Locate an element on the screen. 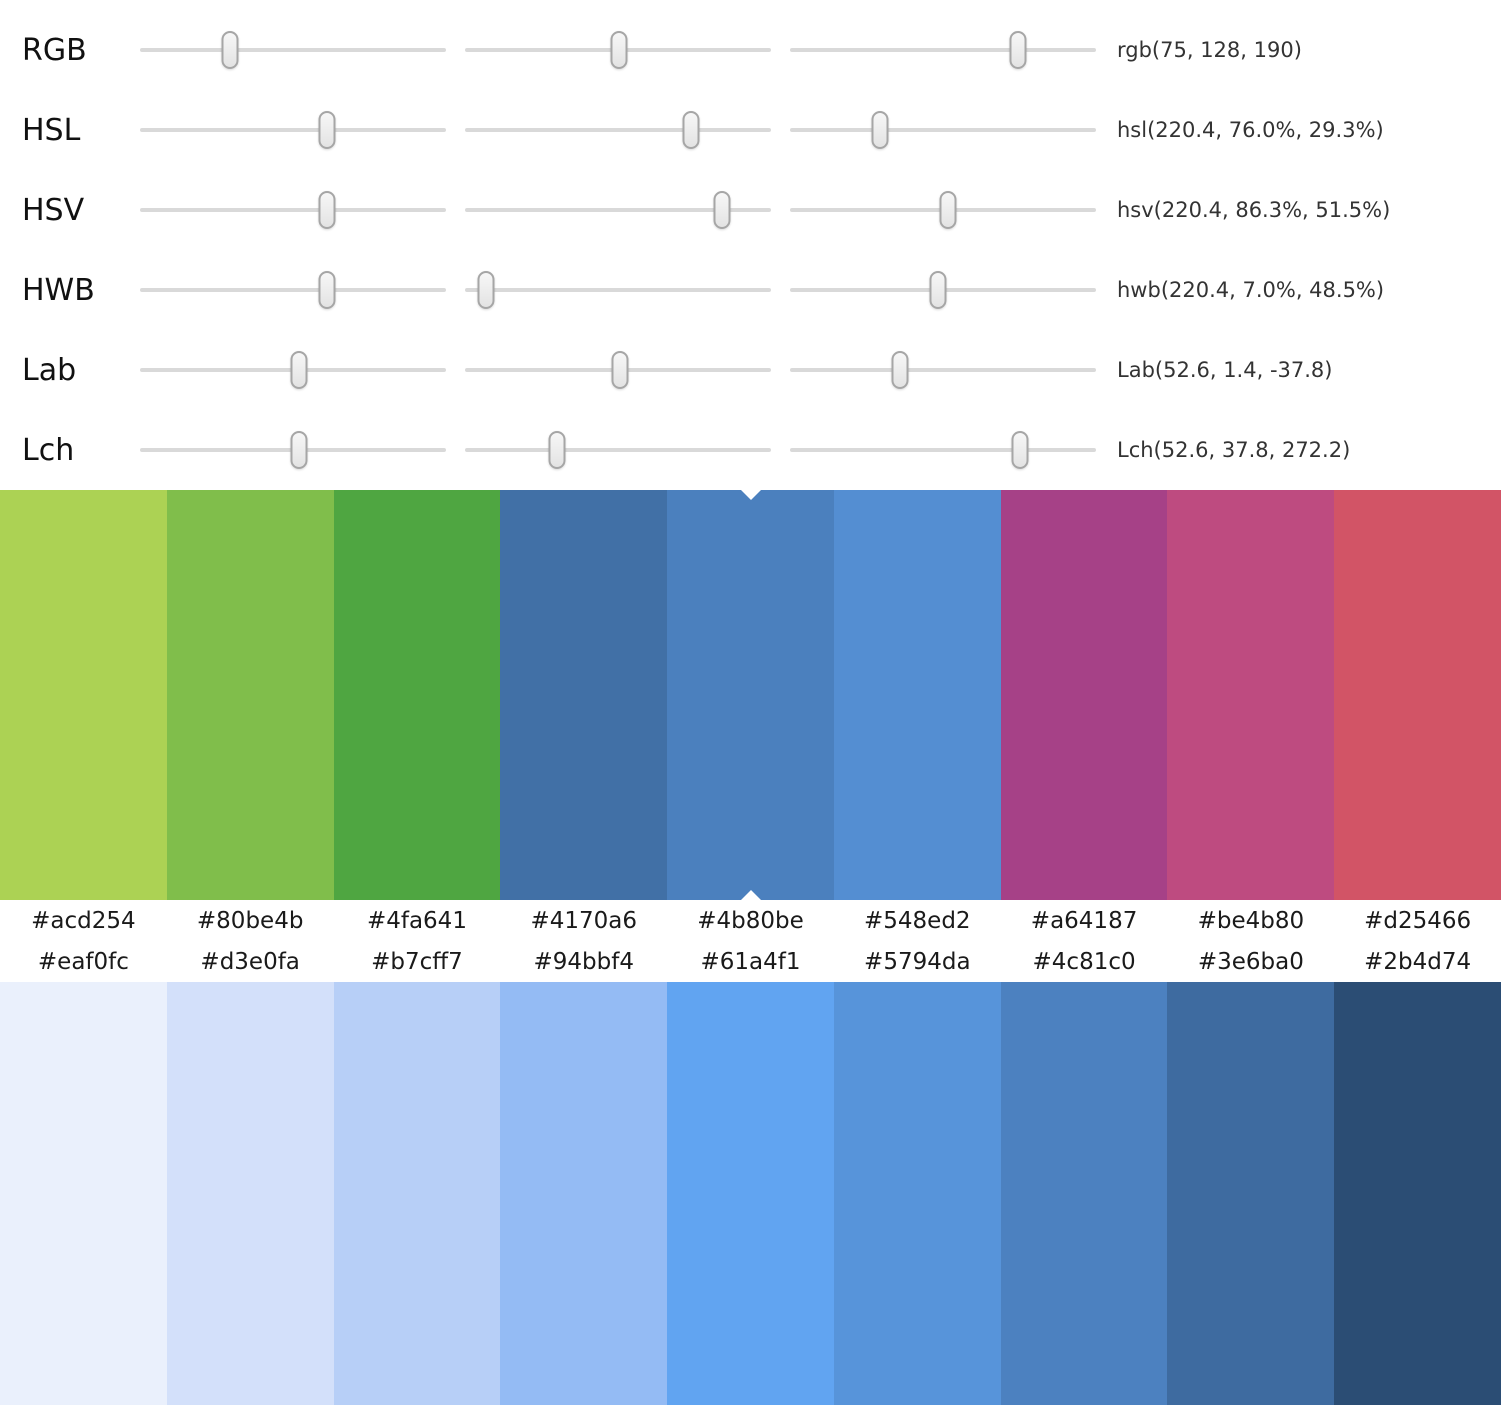 Image resolution: width=1501 pixels, height=1415 pixels. hex-label: #b7cff7 is located at coordinates (417, 961).